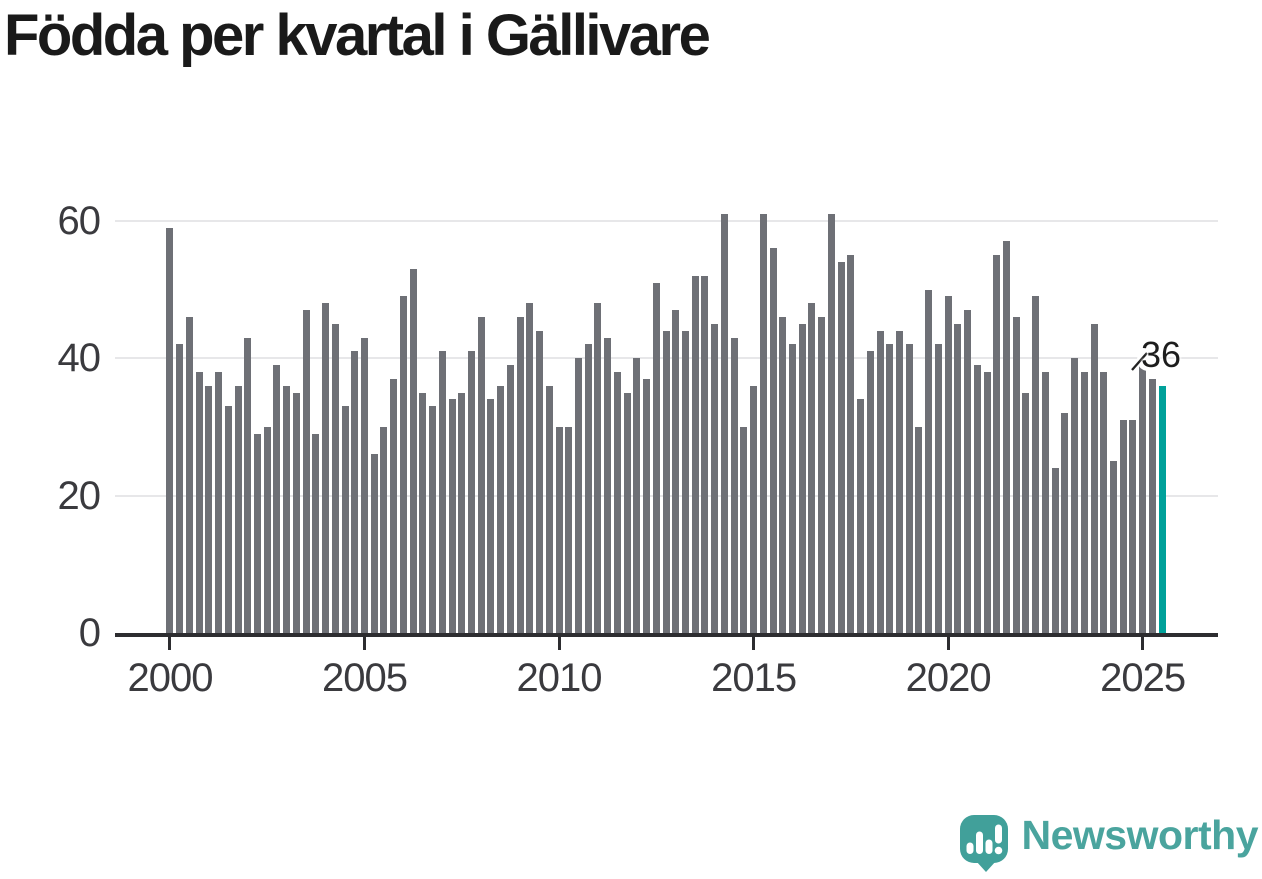  What do you see at coordinates (89, 633) in the screenshot?
I see `y-axis-label: 0` at bounding box center [89, 633].